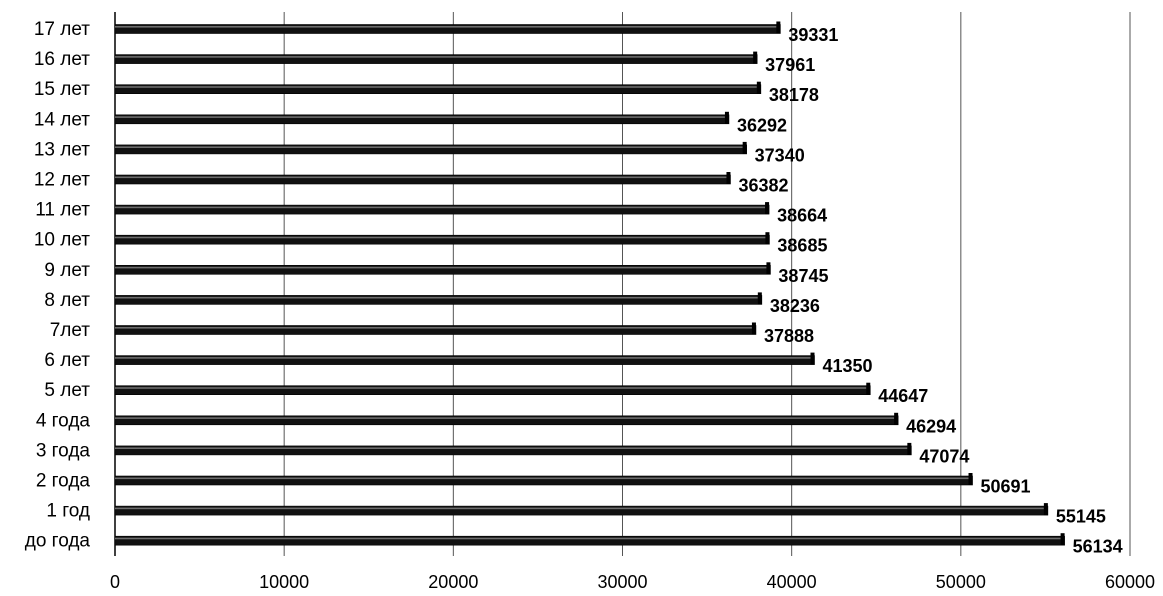  Describe the element at coordinates (762, 125) in the screenshot. I see `data-label: 36292` at that location.